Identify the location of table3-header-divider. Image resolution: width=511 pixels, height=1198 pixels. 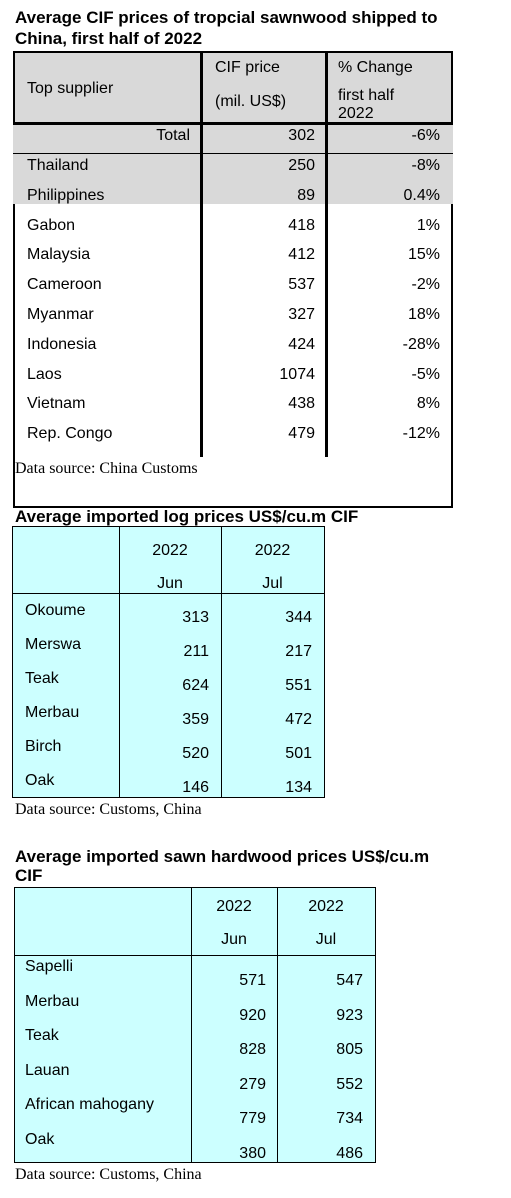
(195, 955).